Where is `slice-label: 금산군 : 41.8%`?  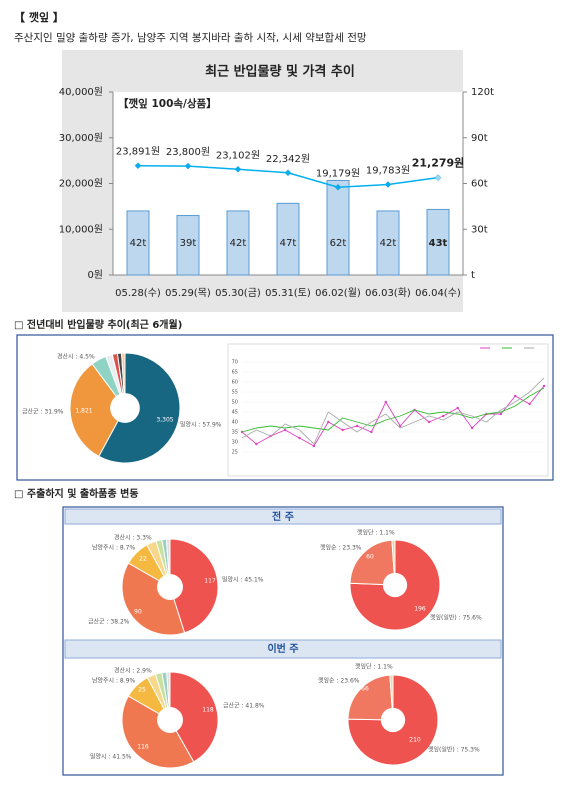 slice-label: 금산군 : 41.8% is located at coordinates (244, 706).